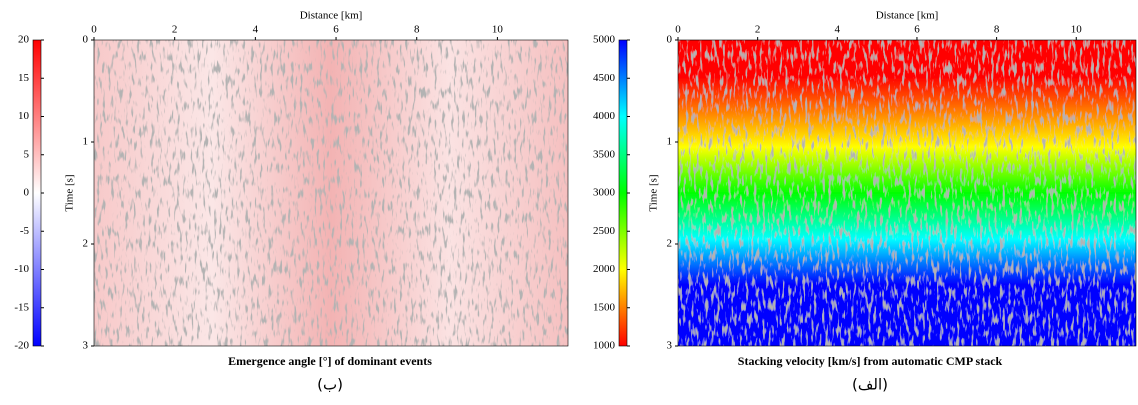  I want to click on colorbar-tick-label: 1500, so click(604, 307).